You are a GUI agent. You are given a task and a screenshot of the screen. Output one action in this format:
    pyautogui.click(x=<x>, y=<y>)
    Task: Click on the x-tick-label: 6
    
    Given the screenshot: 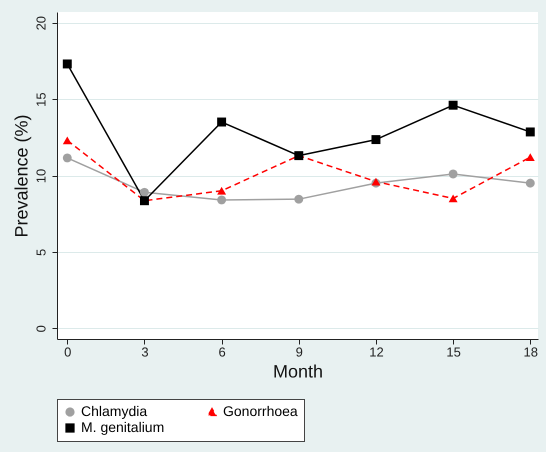 What is the action you would take?
    pyautogui.click(x=222, y=352)
    